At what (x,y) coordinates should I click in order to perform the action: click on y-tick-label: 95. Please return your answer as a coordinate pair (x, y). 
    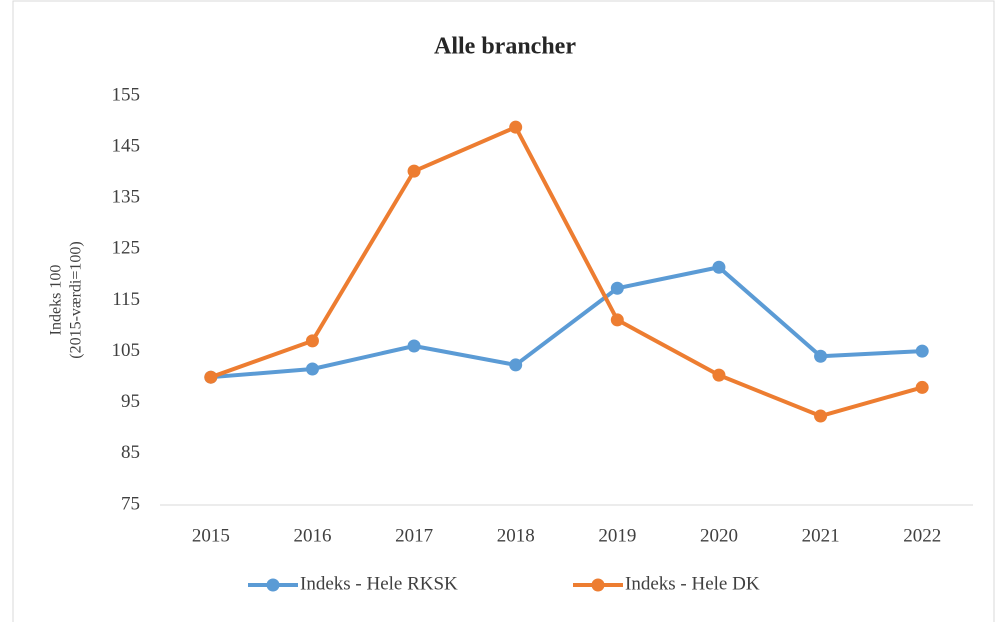
    Looking at the image, I should click on (130, 401).